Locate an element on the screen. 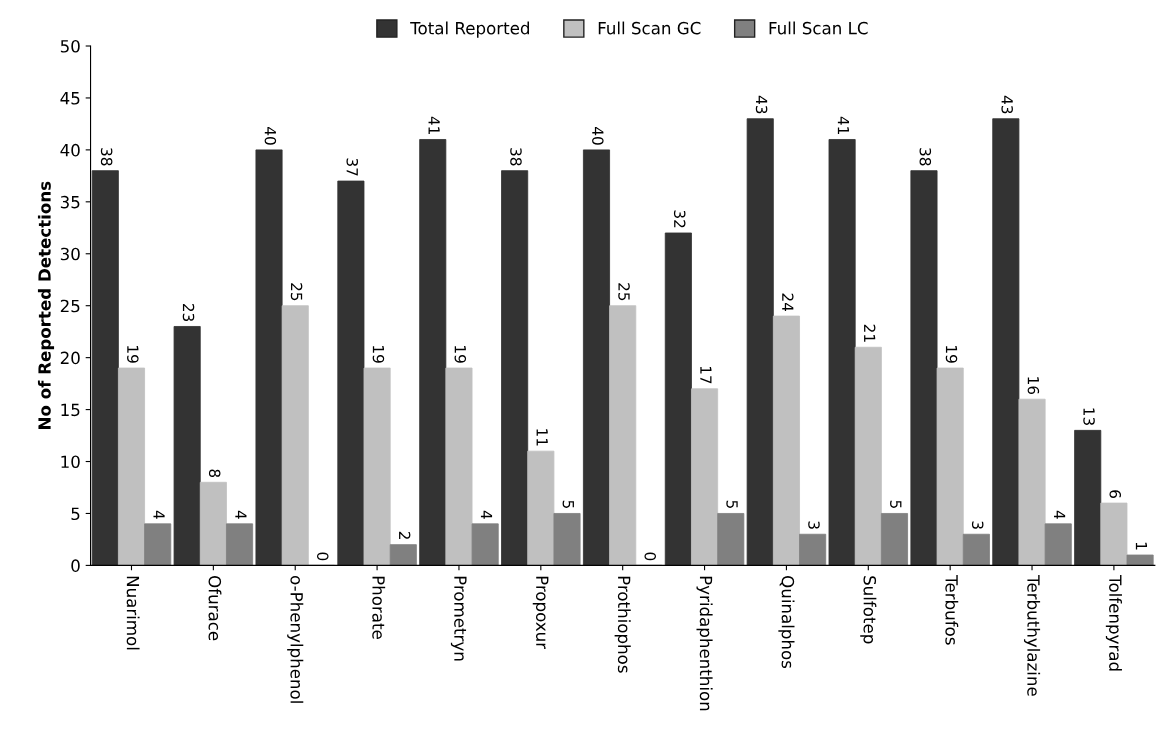 This screenshot has height=742, width=1176. x-tick-label: Sulfotep is located at coordinates (868, 610).